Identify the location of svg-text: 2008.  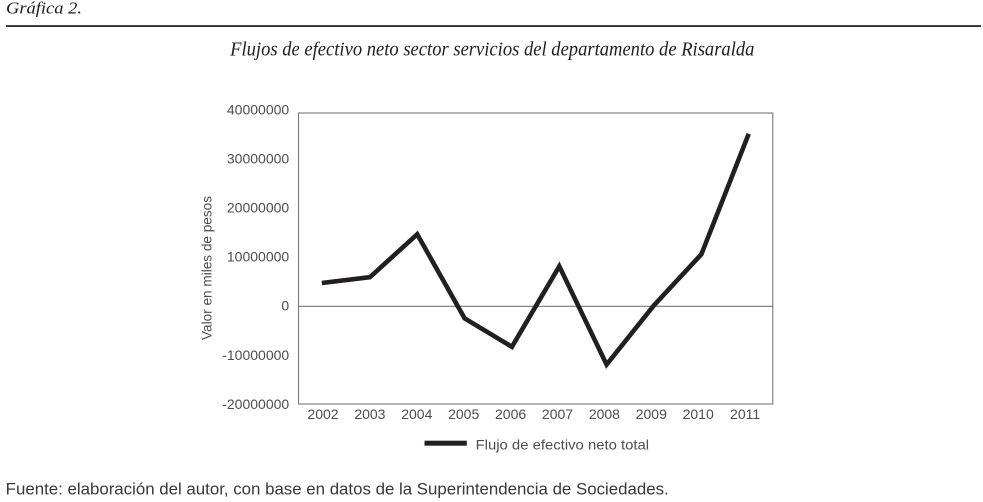
(604, 414).